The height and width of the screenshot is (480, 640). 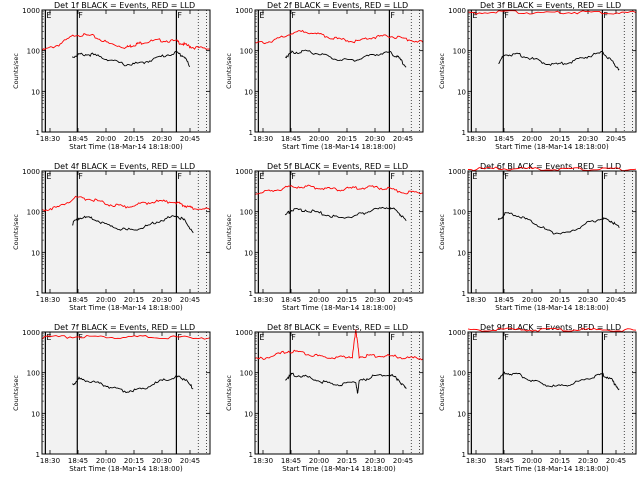 What do you see at coordinates (337, 5) in the screenshot?
I see `panel-title: Det 2f BLACK = Events, RED = LLD` at bounding box center [337, 5].